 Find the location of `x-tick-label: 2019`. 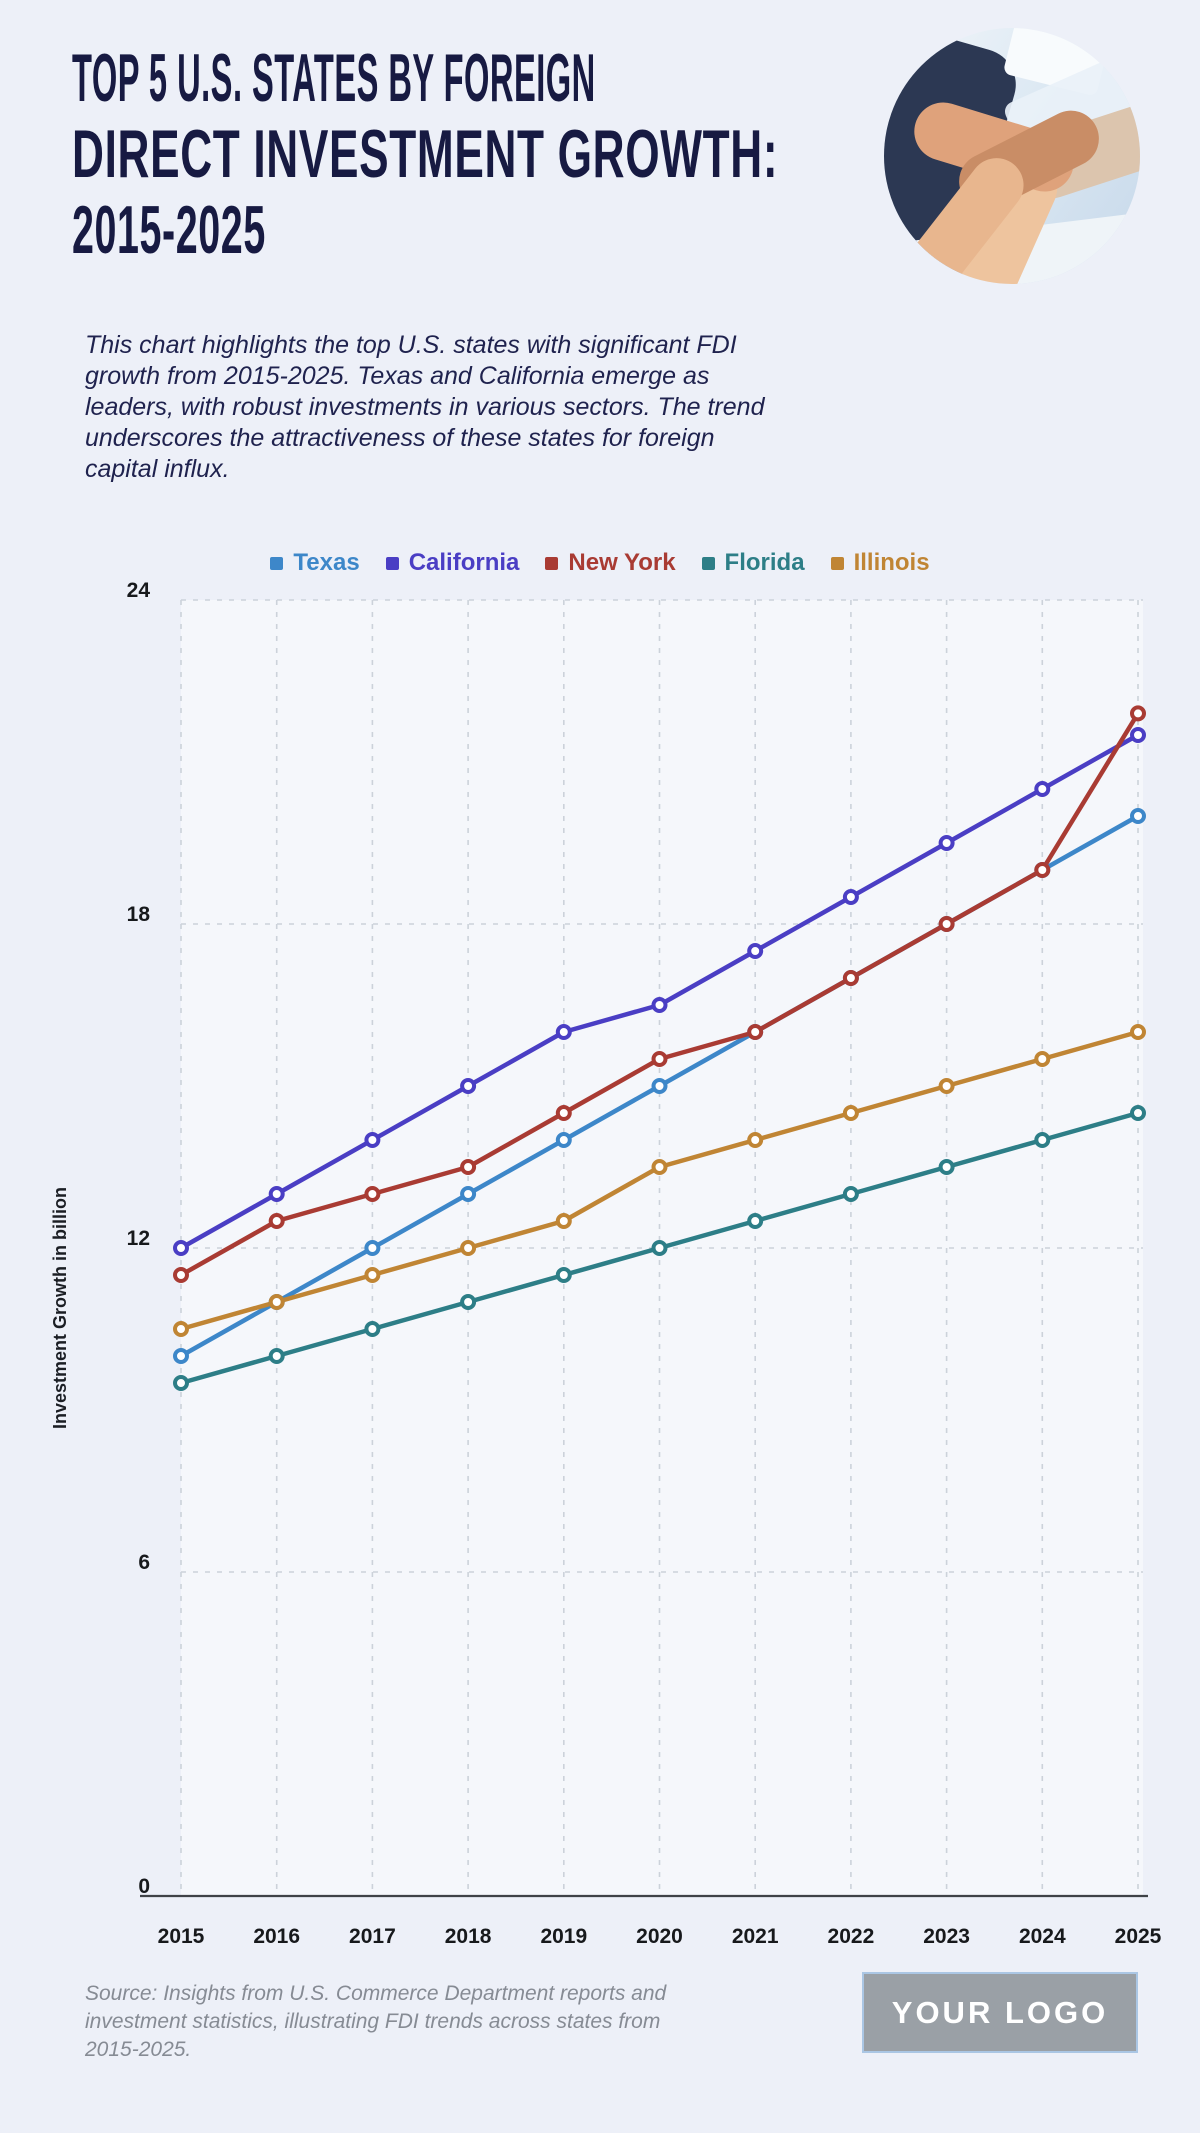

x-tick-label: 2019 is located at coordinates (563, 1936).